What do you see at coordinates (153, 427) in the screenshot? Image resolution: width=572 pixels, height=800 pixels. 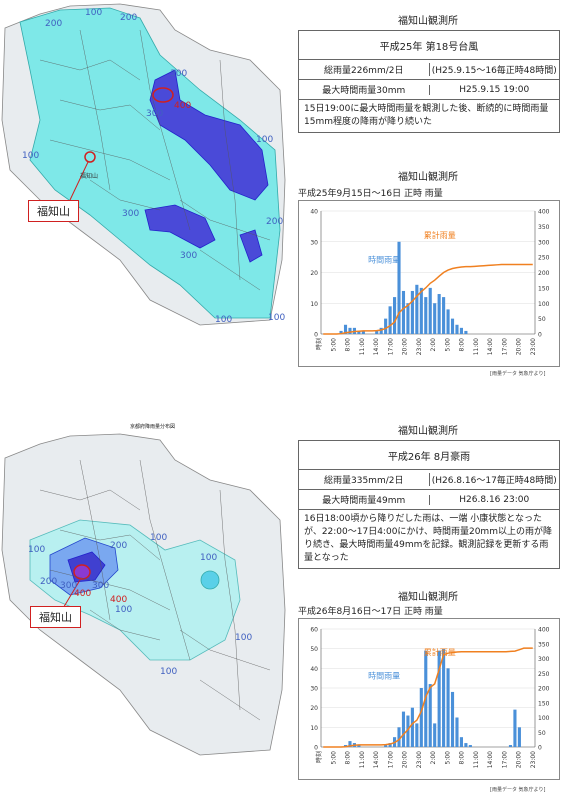 I see `map-header: 京都府降雨量分布図` at bounding box center [153, 427].